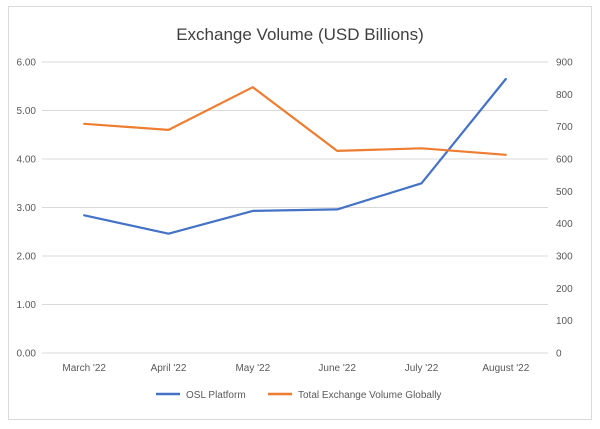 The height and width of the screenshot is (429, 600). Describe the element at coordinates (252, 368) in the screenshot. I see `x-axis-tick-label: May '22` at that location.